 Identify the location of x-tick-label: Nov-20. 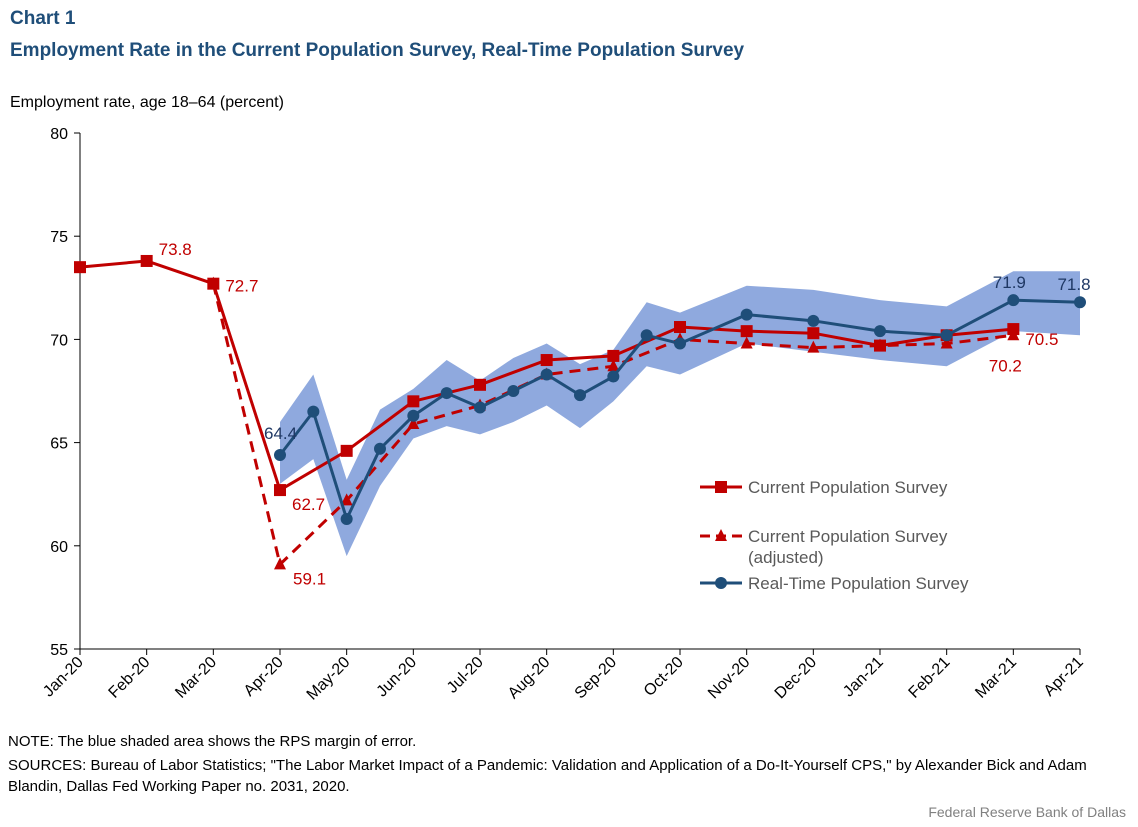
(729, 678).